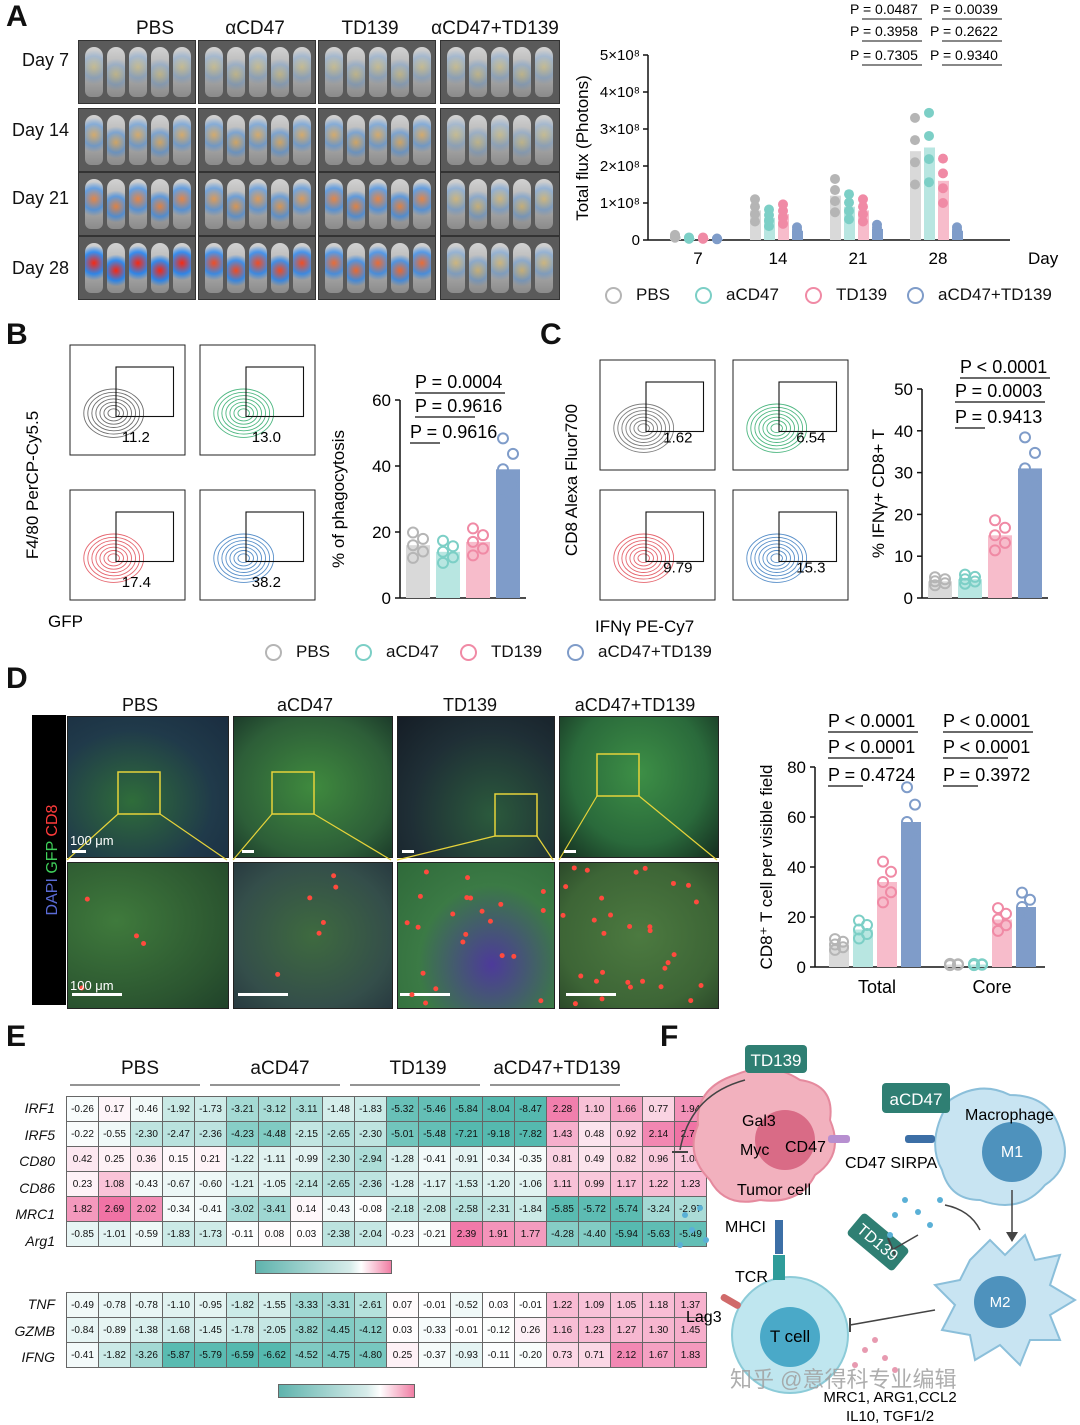  What do you see at coordinates (155, 28) in the screenshot?
I see `group-header-pbs: PBS` at bounding box center [155, 28].